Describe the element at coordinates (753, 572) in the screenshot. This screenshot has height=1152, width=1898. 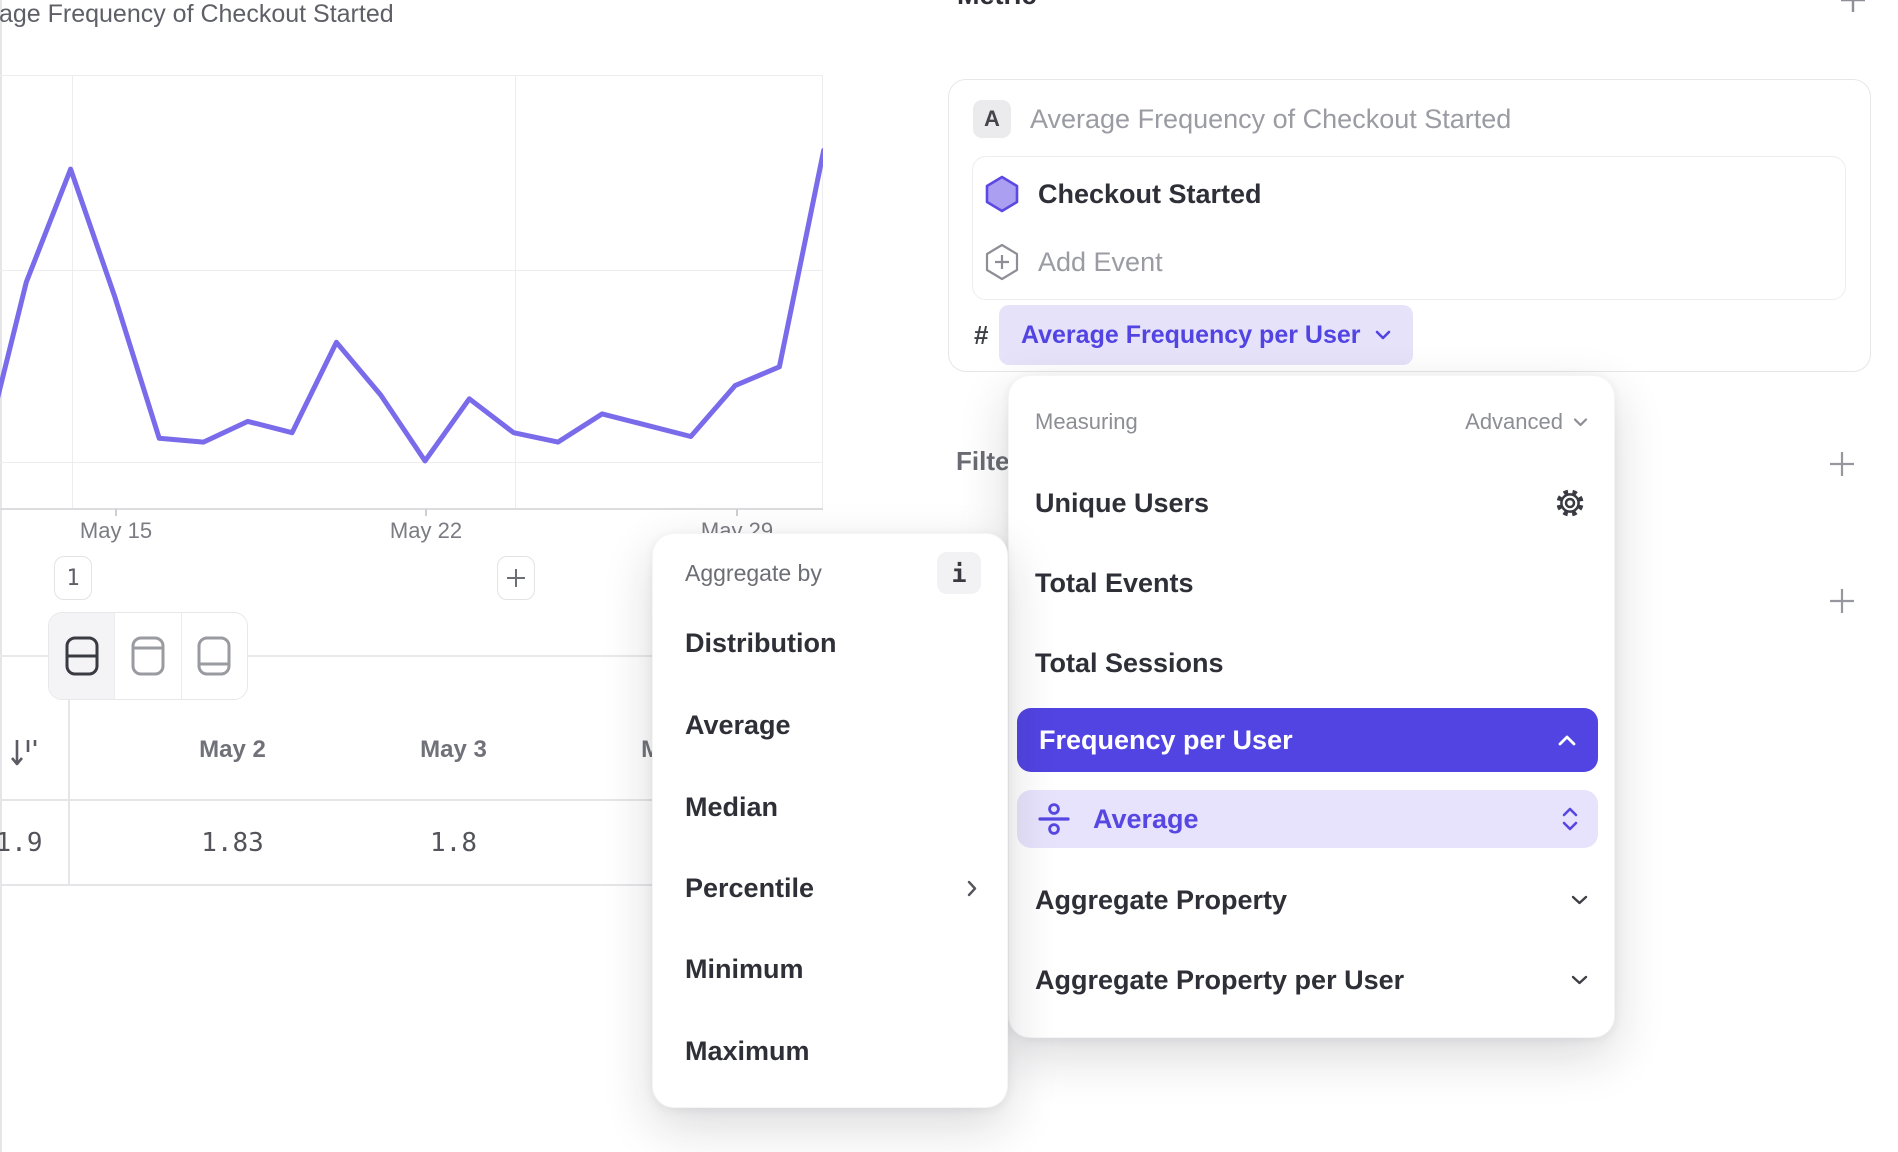
I see `aggregate-by-label: Aggregate by` at that location.